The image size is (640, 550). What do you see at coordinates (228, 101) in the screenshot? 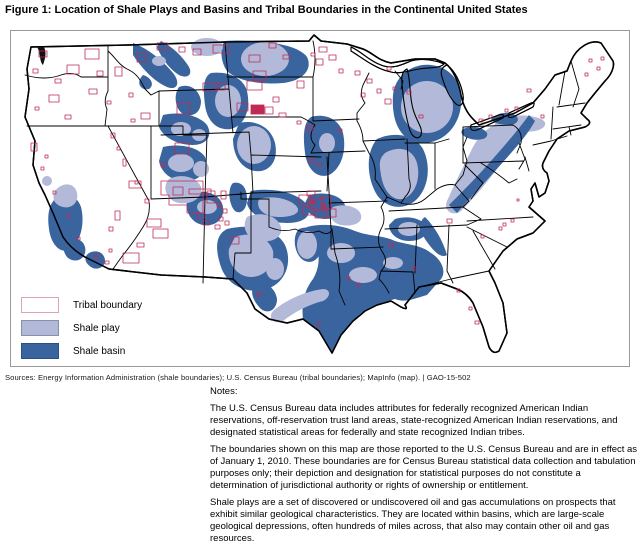
I see `powder-river-play` at bounding box center [228, 101].